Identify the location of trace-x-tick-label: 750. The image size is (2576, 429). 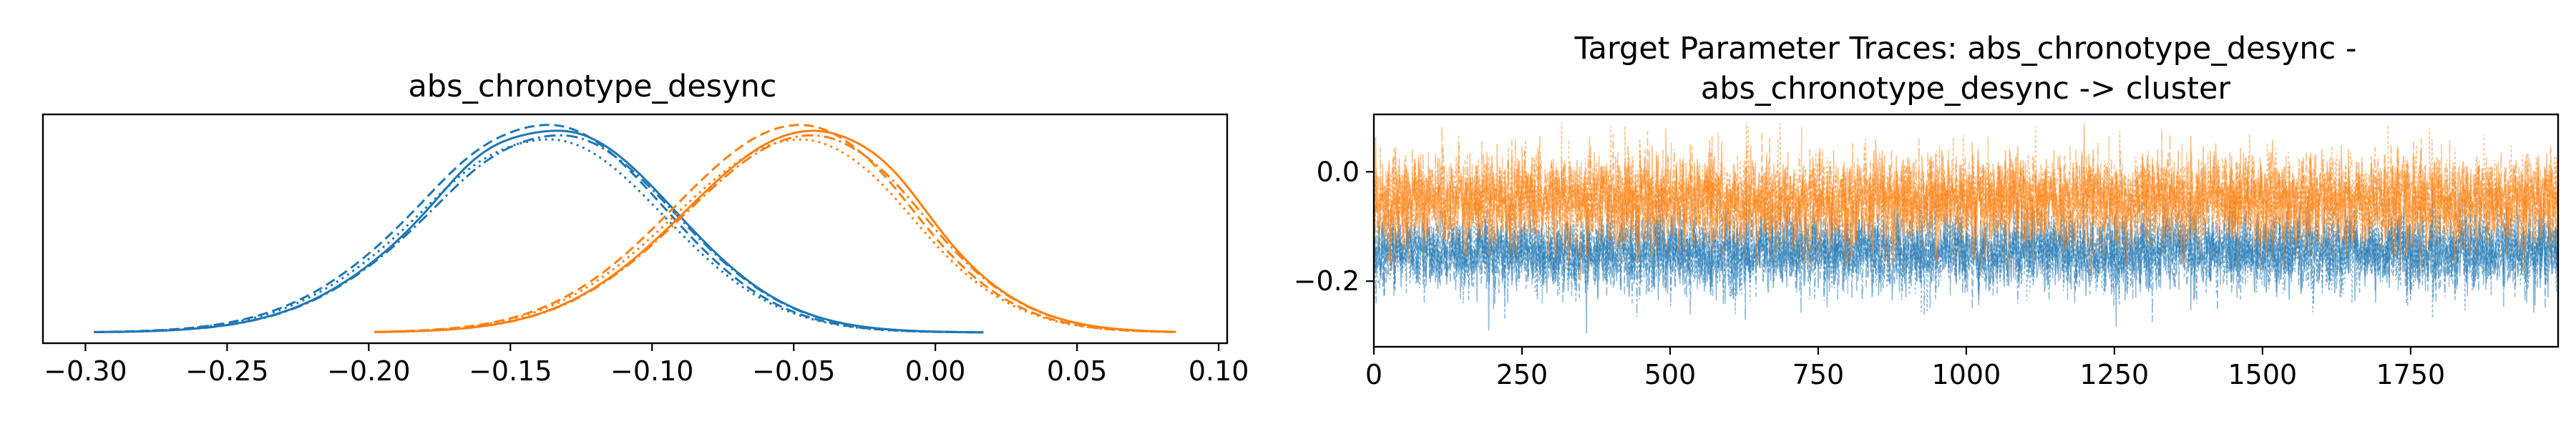
(1818, 374).